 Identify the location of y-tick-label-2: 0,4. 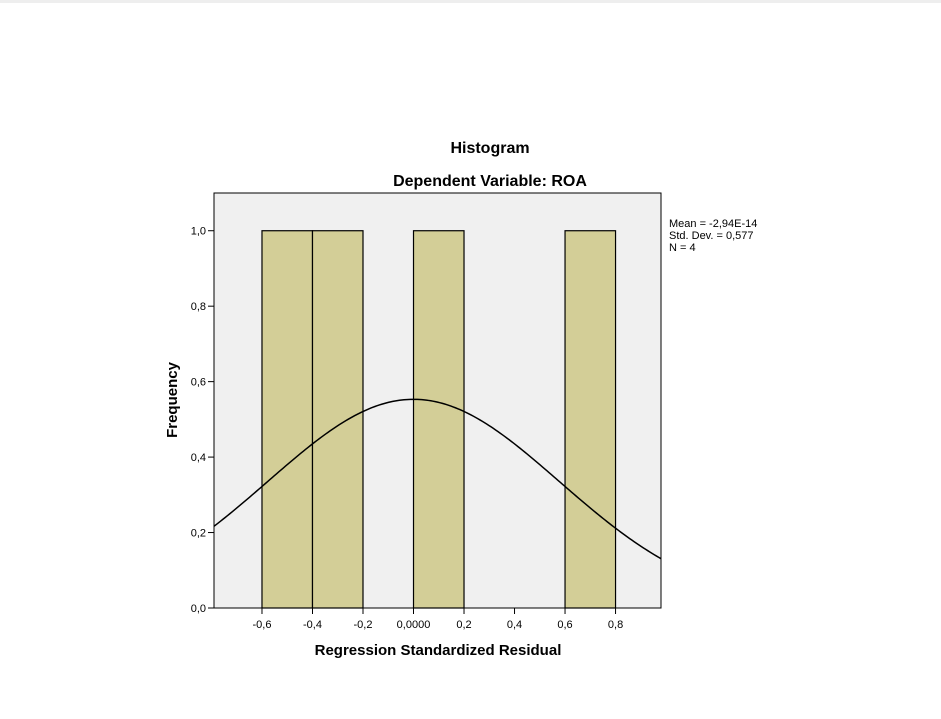
(198, 458).